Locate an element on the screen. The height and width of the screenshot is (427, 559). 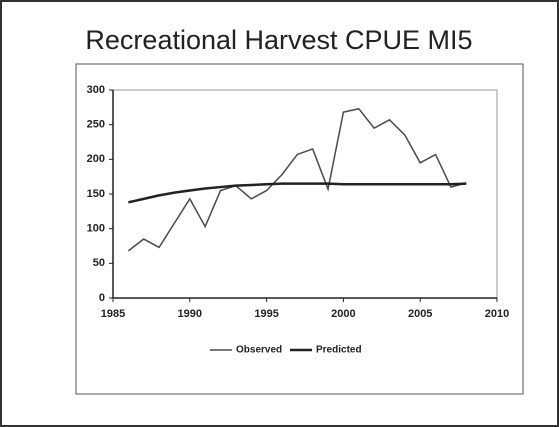
data-line is located at coordinates (297, 193).